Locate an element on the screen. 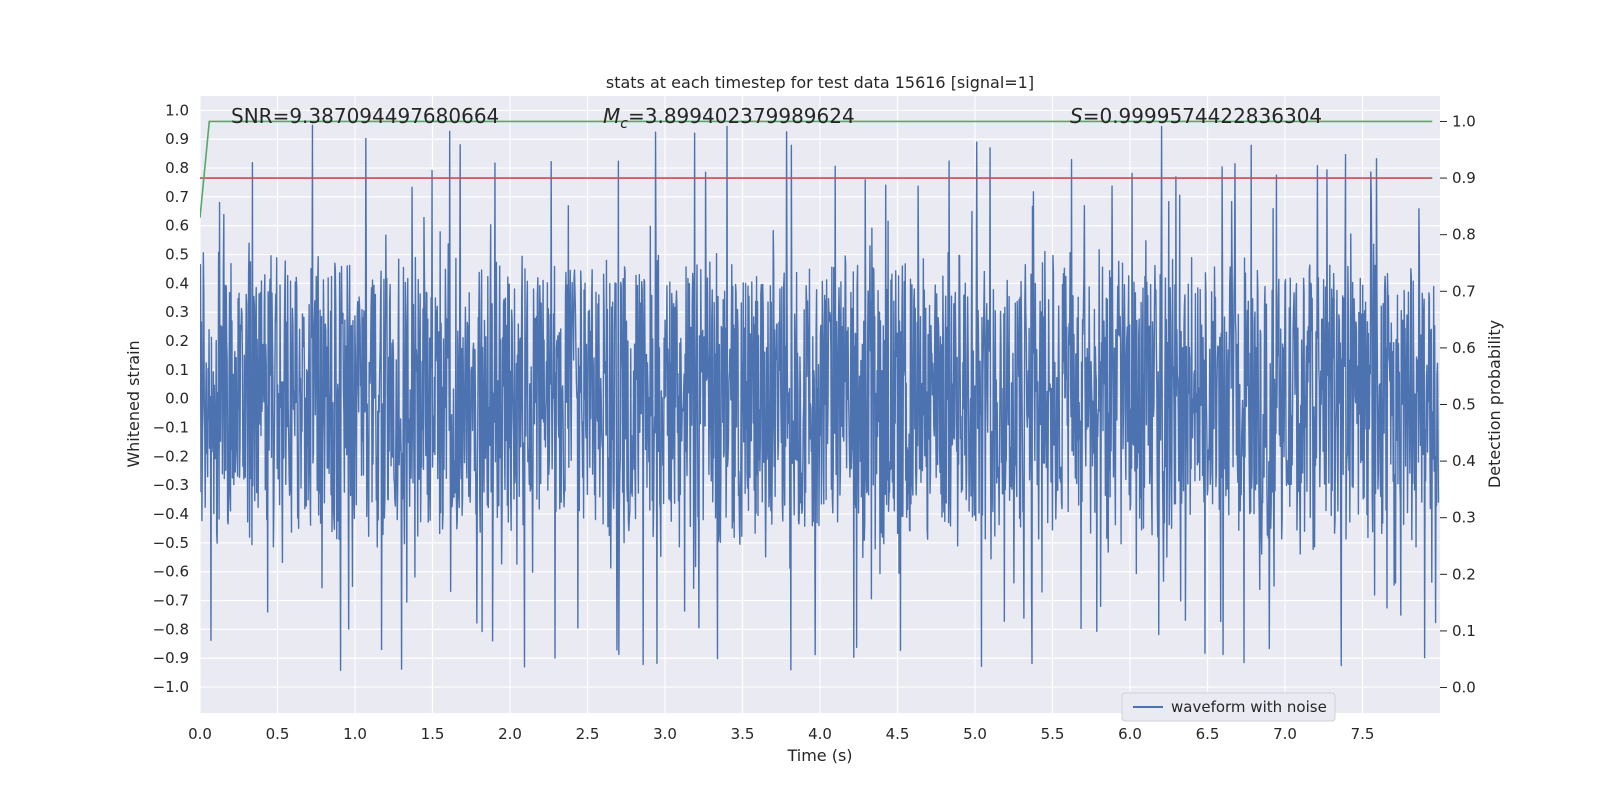 The image size is (1600, 800). chirp-mass-annotation: Mc=3.899402379989624 is located at coordinates (729, 118).